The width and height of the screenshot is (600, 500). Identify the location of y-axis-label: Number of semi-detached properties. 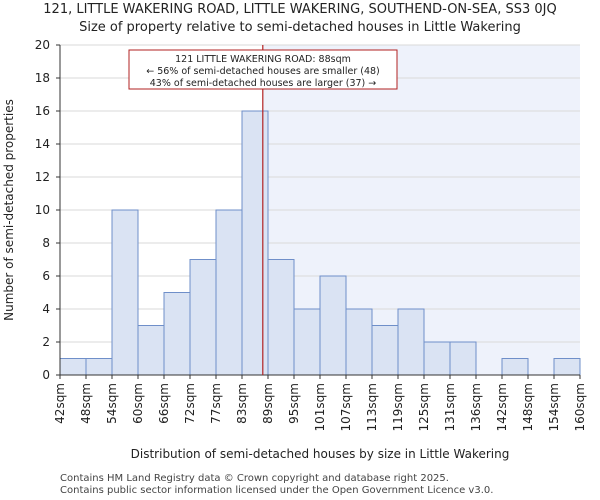
(9, 210).